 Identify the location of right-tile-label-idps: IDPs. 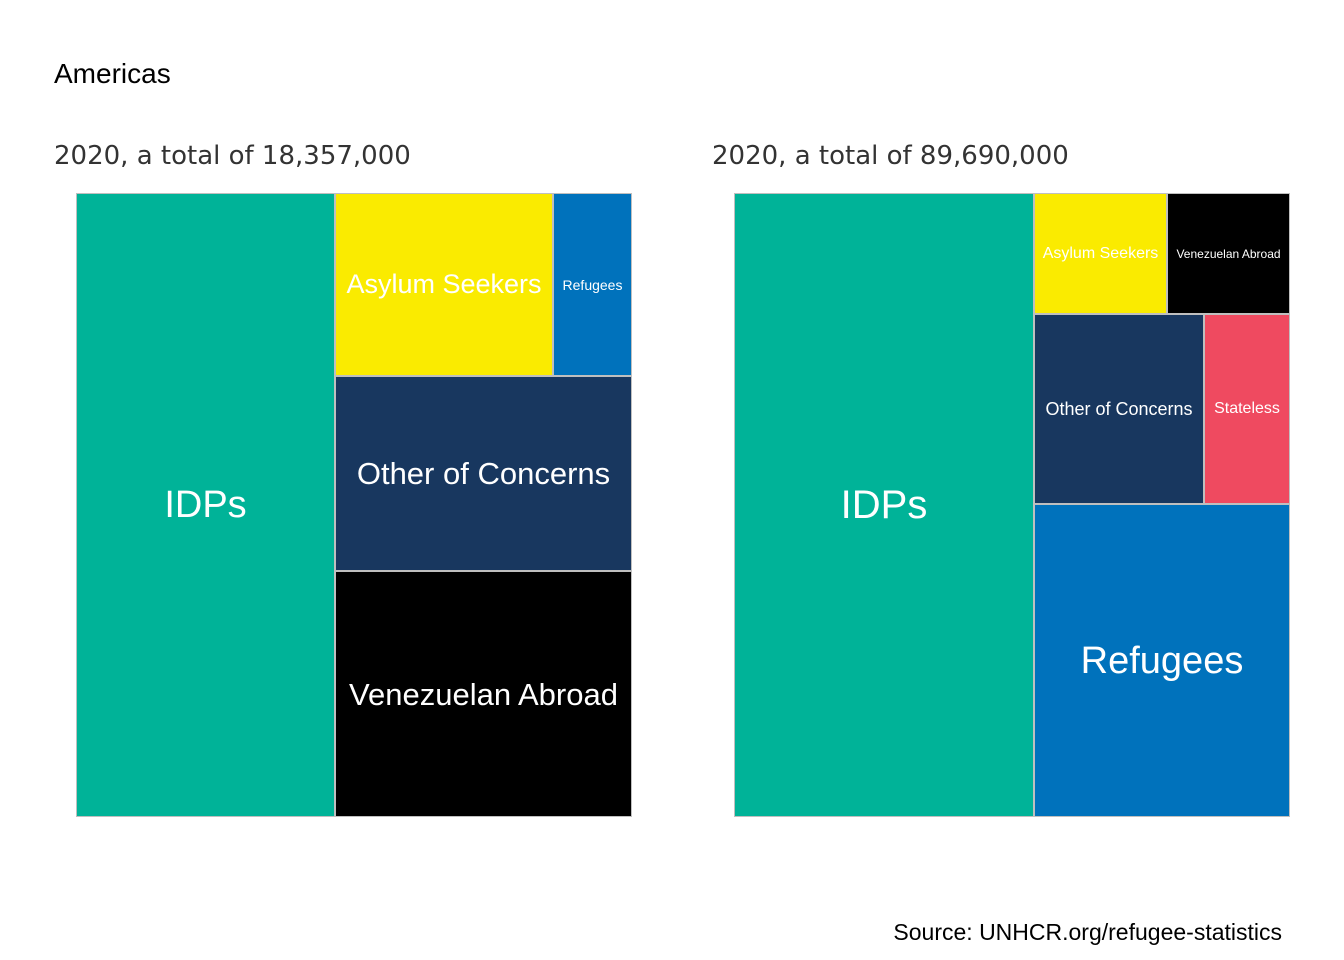
(884, 505).